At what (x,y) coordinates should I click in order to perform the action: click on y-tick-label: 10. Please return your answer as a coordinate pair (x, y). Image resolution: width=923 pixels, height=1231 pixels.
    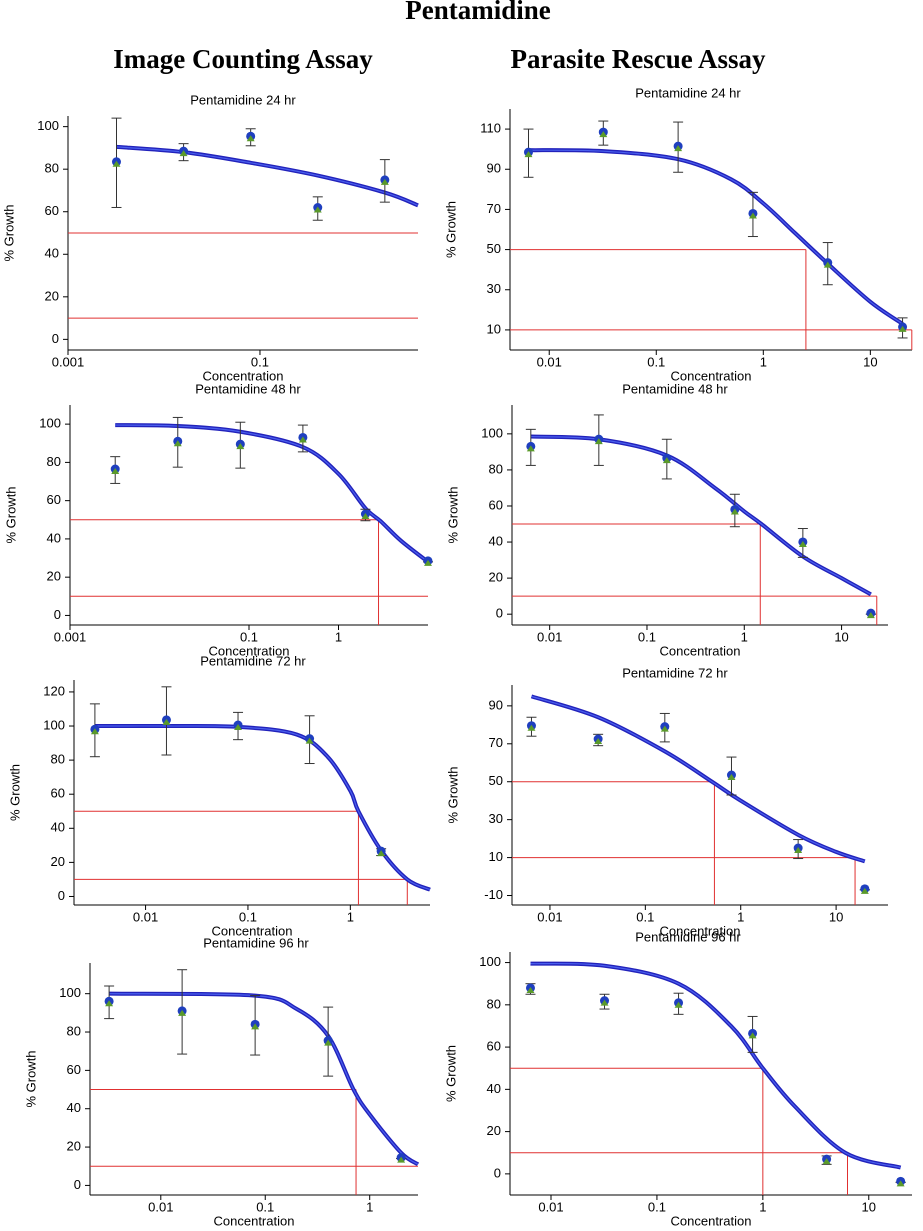
    Looking at the image, I should click on (496, 856).